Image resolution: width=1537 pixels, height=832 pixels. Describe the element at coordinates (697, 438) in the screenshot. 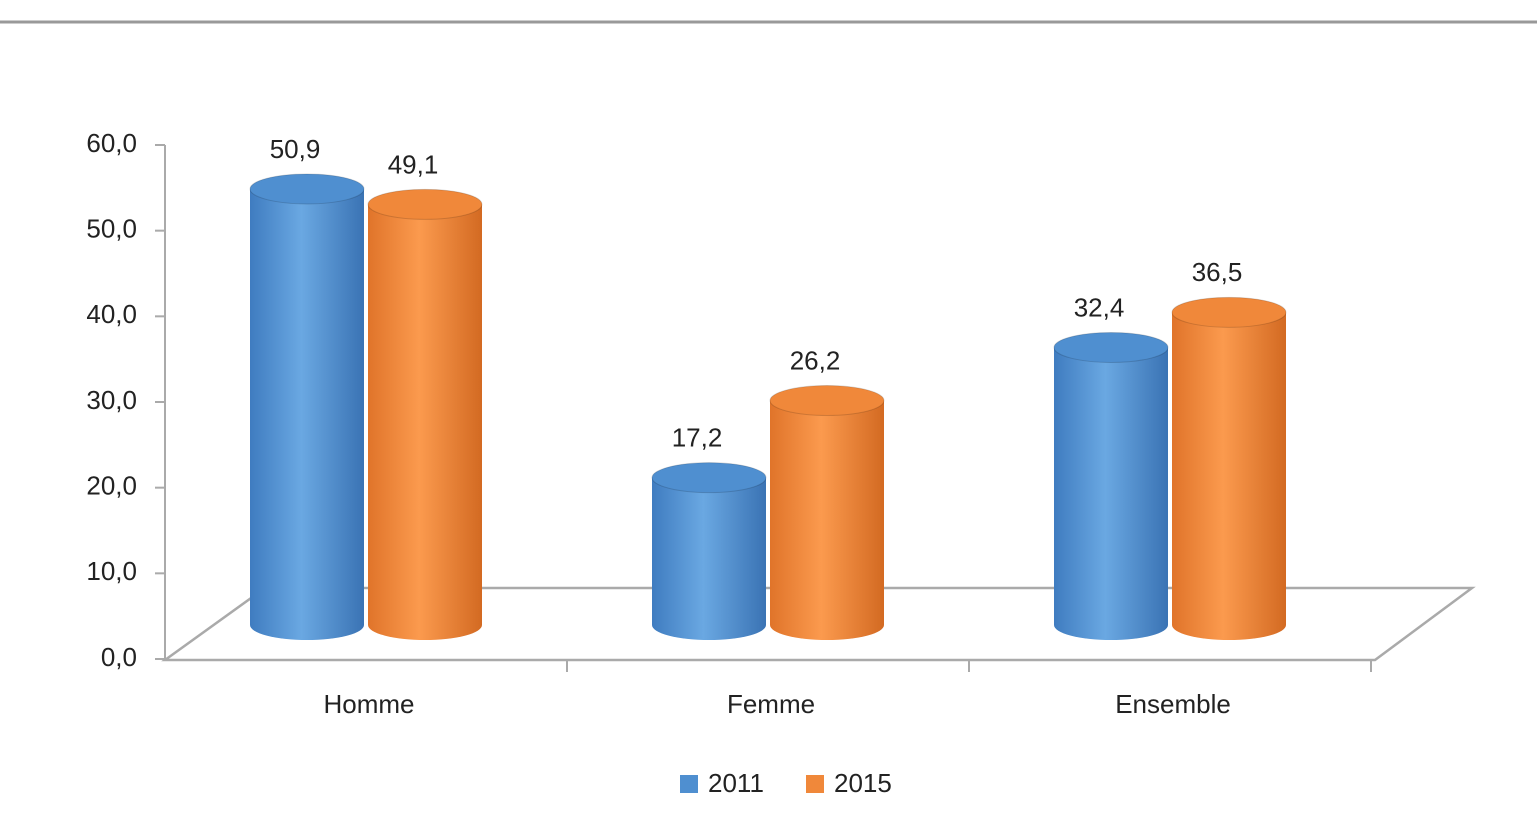

I see `data-label: 17,2` at that location.